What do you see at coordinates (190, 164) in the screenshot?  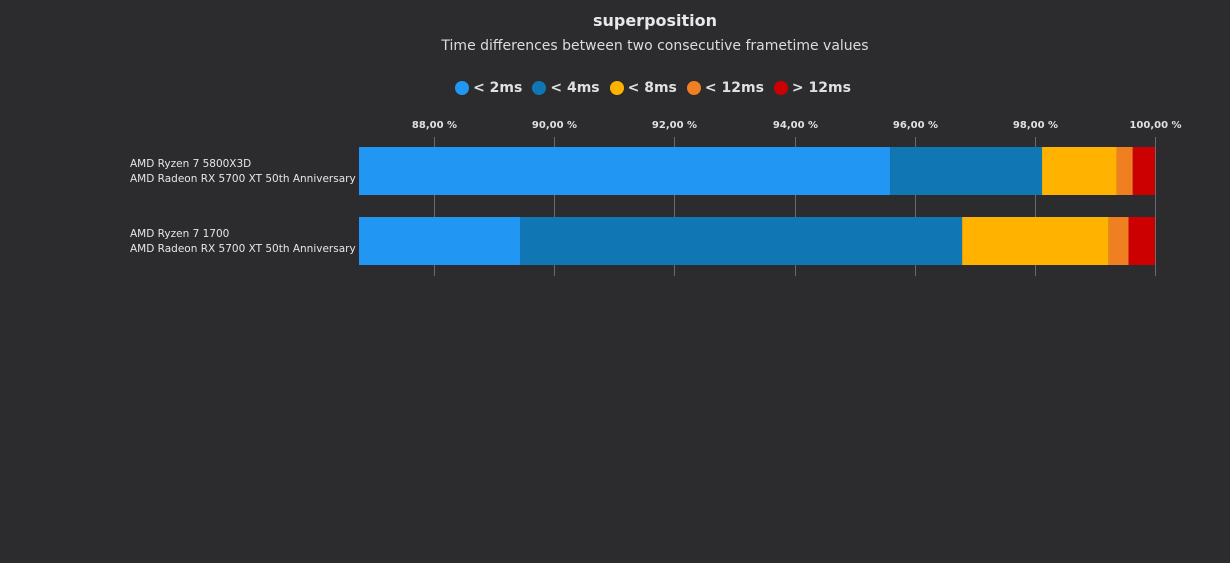 I see `category-label: AMD Ryzen 7 5800X3D` at bounding box center [190, 164].